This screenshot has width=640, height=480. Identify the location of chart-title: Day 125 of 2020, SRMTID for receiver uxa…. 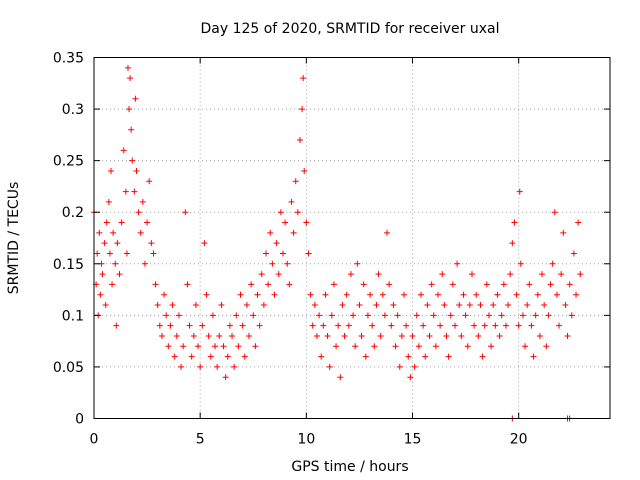
(349, 29).